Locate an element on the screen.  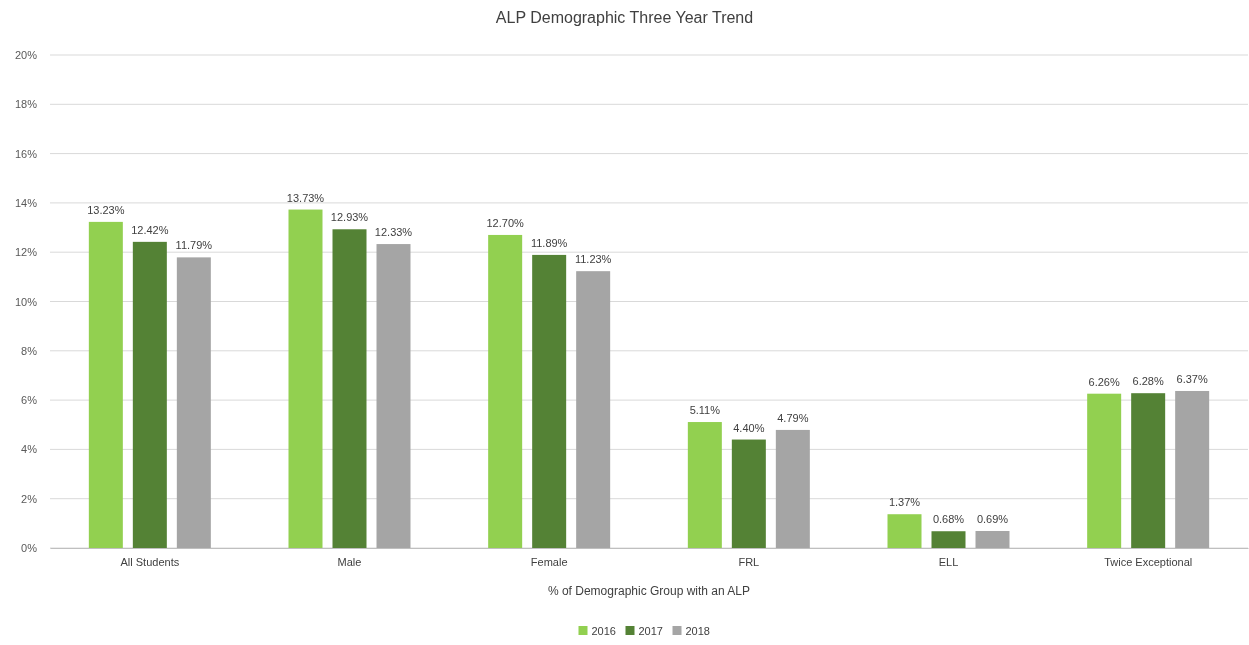
data-label: 11.89% is located at coordinates (549, 242).